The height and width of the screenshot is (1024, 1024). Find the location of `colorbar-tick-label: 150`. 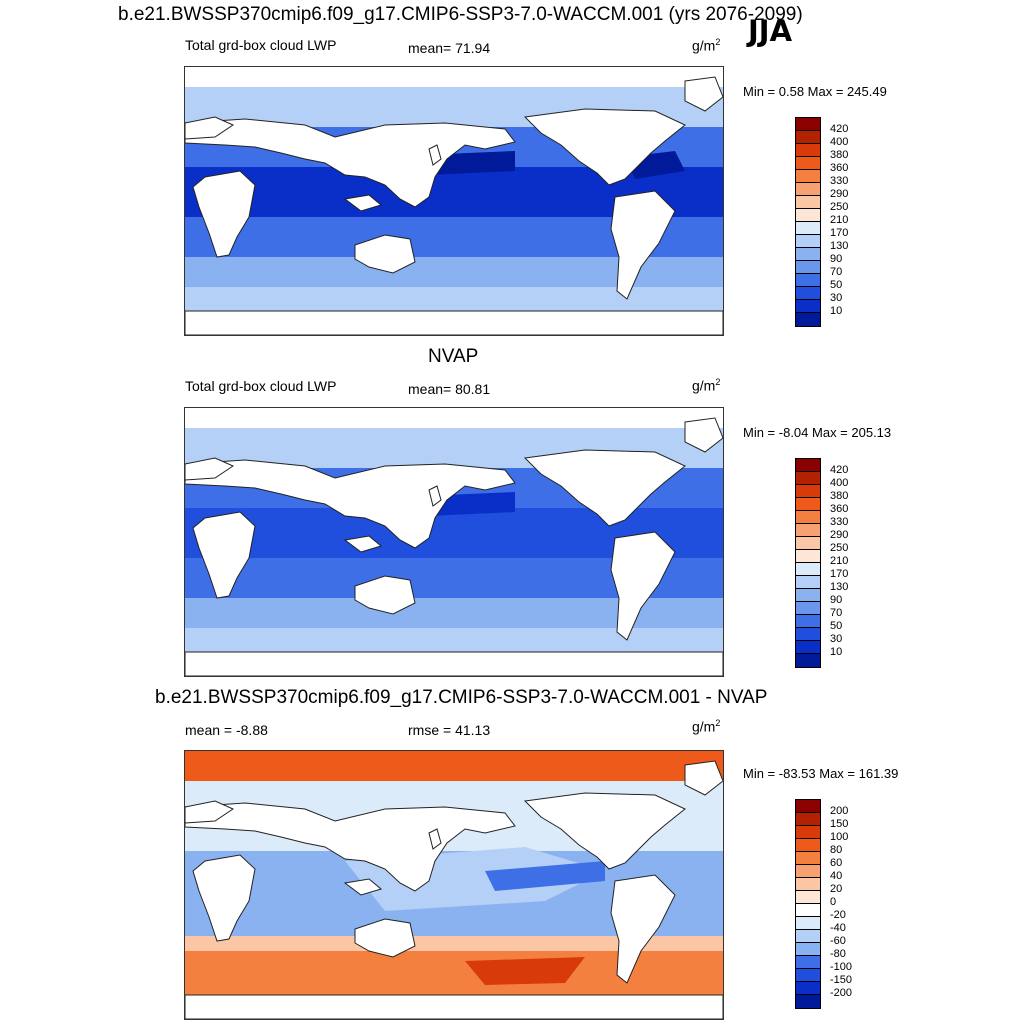

colorbar-tick-label: 150 is located at coordinates (839, 824).